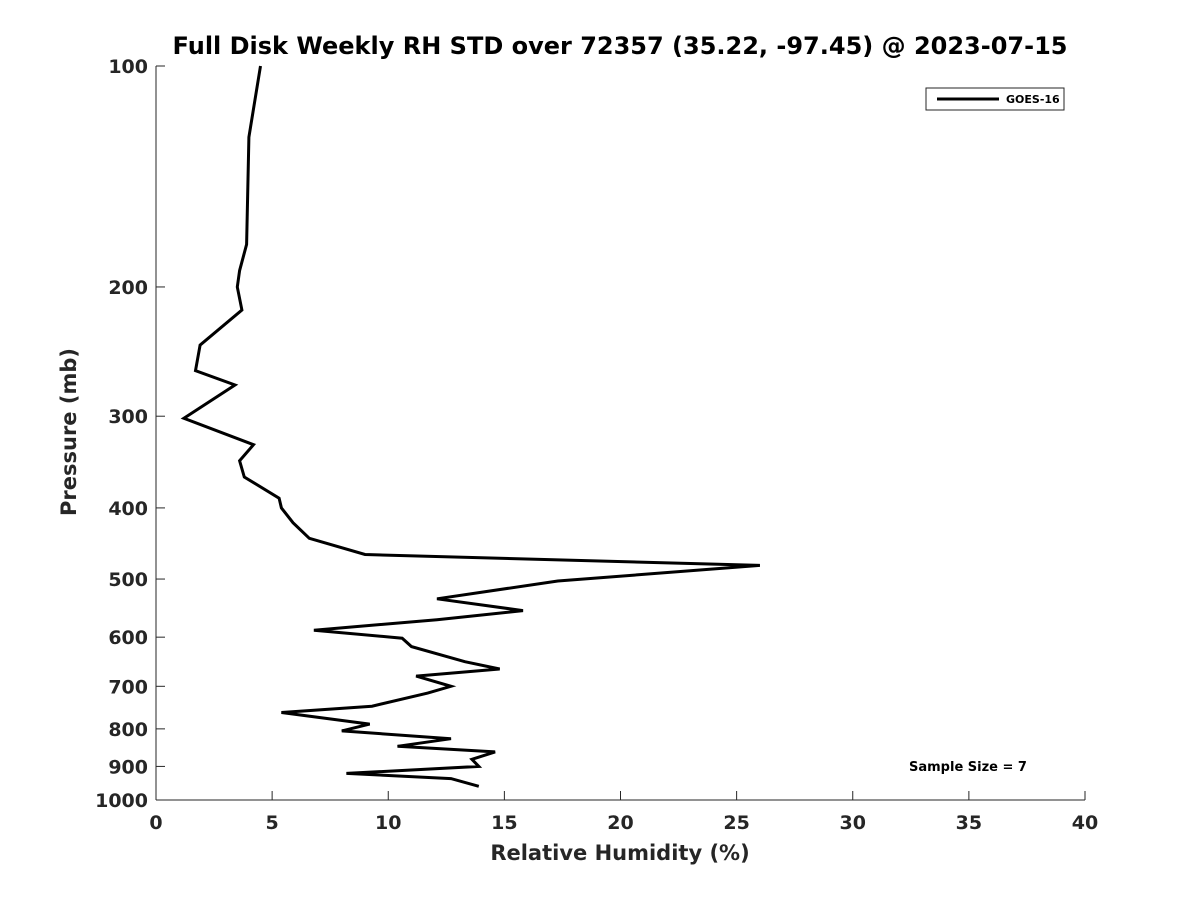 Image resolution: width=1200 pixels, height=900 pixels. What do you see at coordinates (504, 823) in the screenshot?
I see `x-tick-label: 15` at bounding box center [504, 823].